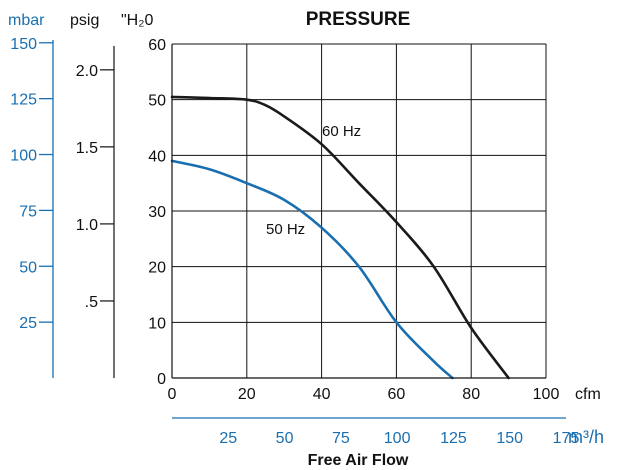 The image size is (621, 470). Describe the element at coordinates (157, 101) in the screenshot. I see `y-tick-label: 50` at that location.